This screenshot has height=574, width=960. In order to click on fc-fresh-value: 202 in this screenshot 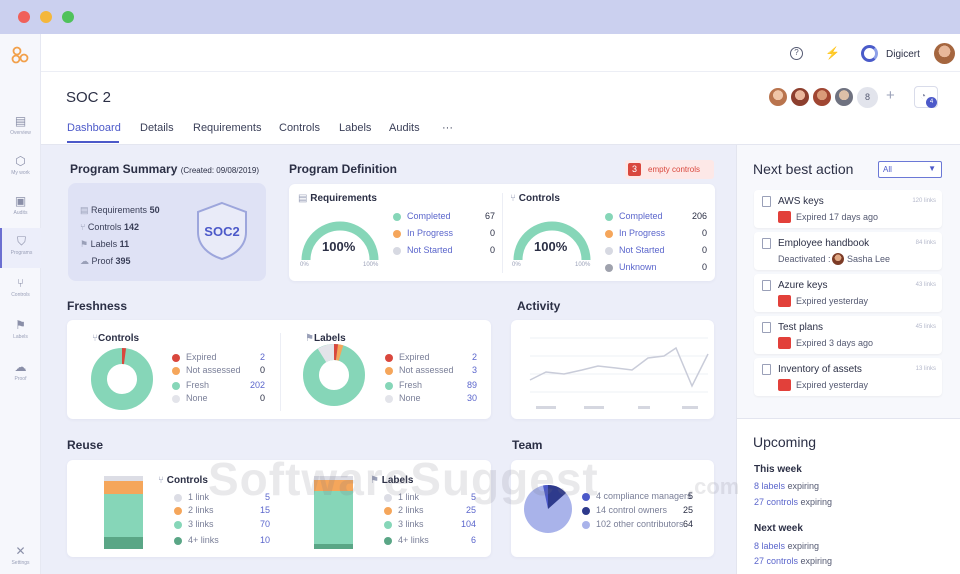, I will do `click(257, 385)`.